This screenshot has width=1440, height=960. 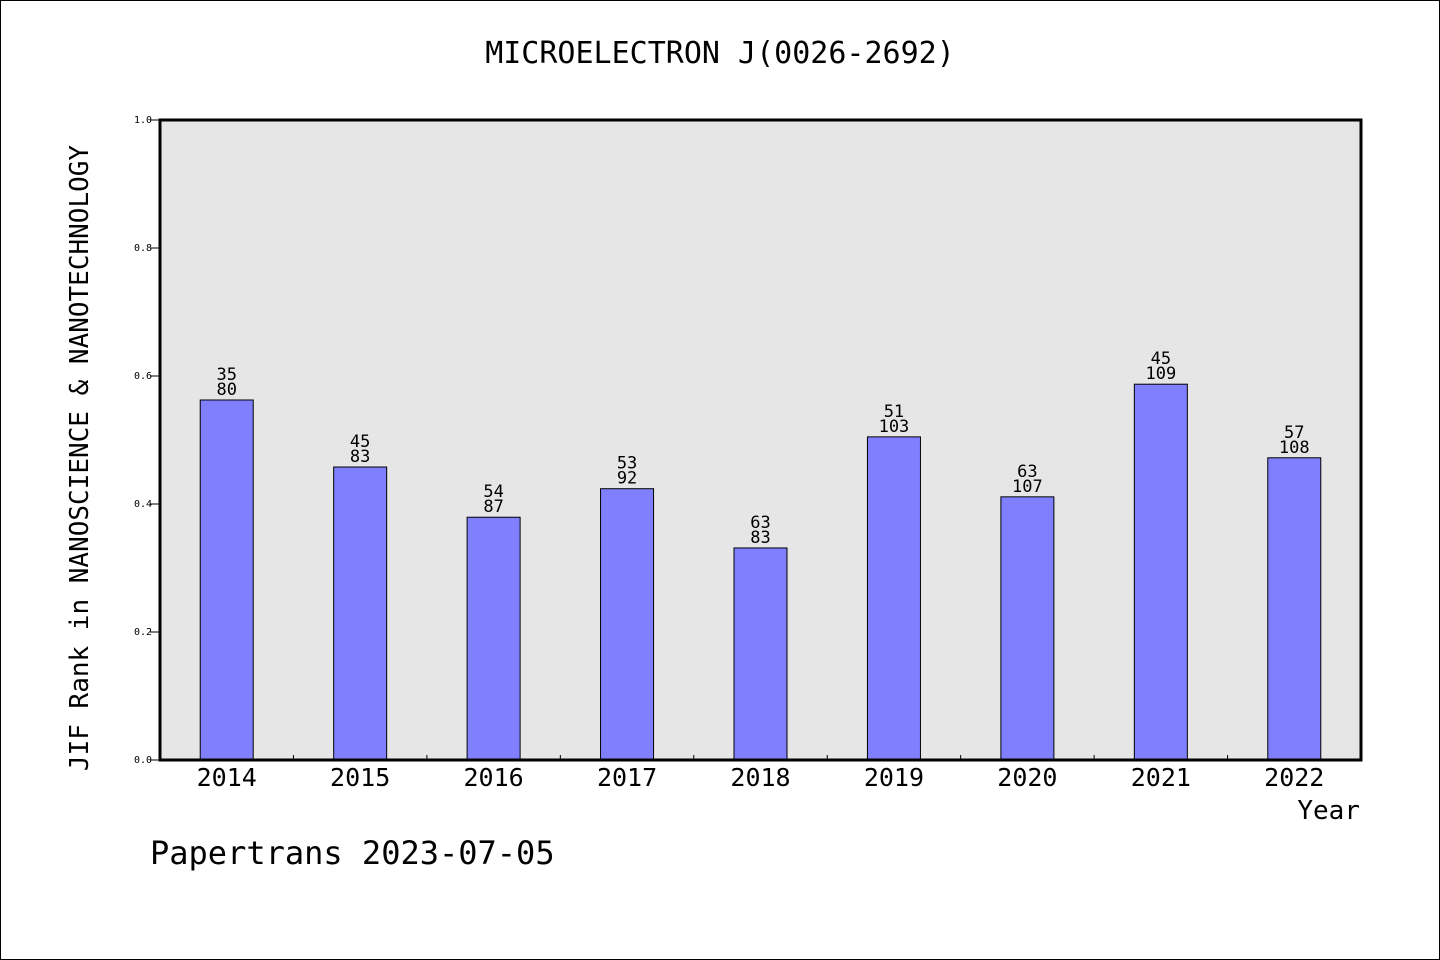 What do you see at coordinates (226, 375) in the screenshot?
I see `data-label-rank: 35` at bounding box center [226, 375].